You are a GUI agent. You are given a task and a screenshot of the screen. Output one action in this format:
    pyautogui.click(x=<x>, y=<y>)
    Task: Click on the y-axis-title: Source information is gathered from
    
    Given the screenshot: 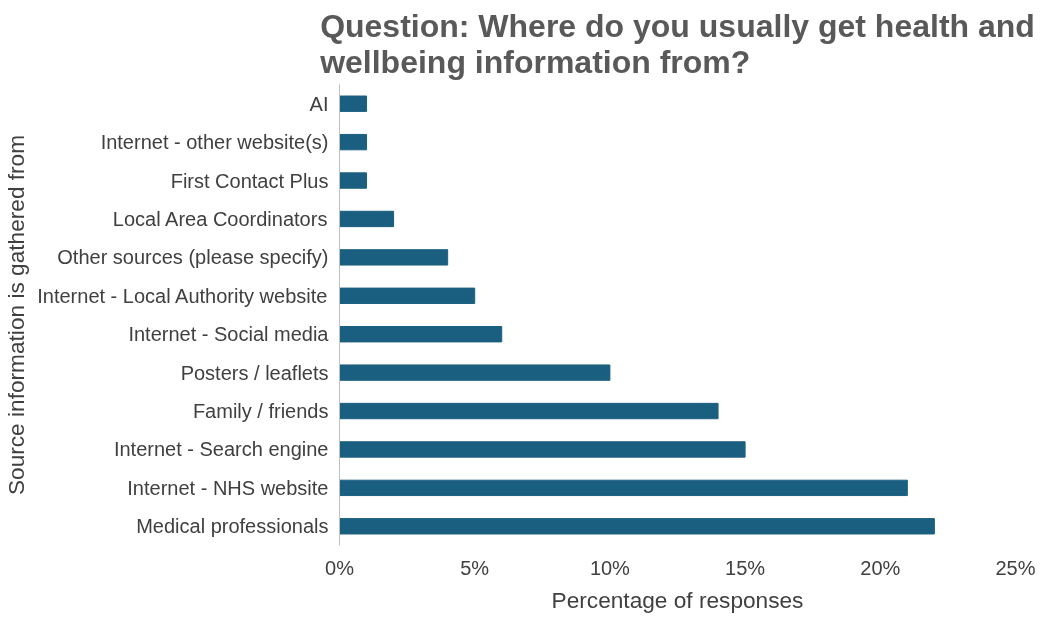 What is the action you would take?
    pyautogui.click(x=16, y=315)
    